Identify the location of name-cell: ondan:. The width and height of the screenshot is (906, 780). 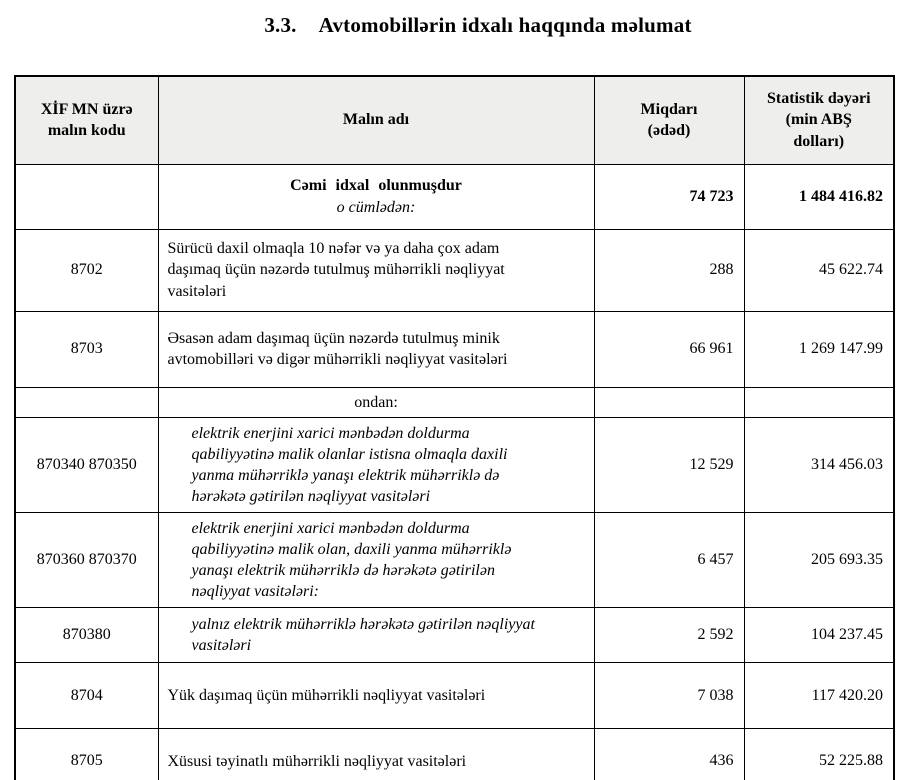
(376, 402).